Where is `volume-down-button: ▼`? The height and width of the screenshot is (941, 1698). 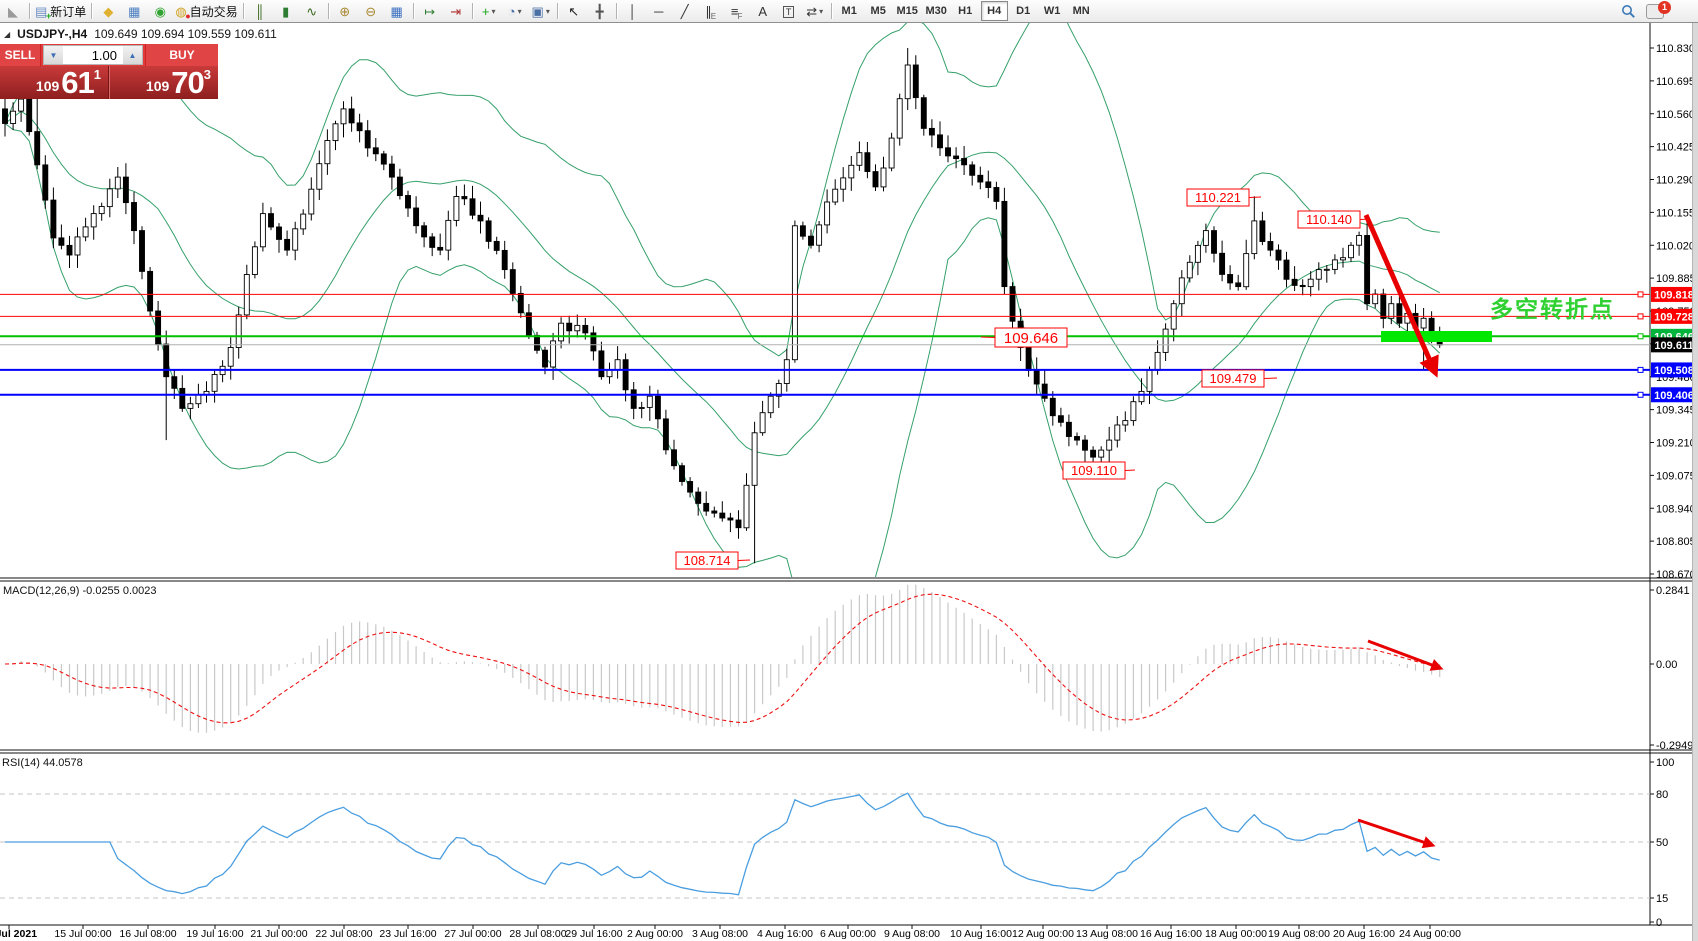
volume-down-button: ▼ is located at coordinates (53, 55).